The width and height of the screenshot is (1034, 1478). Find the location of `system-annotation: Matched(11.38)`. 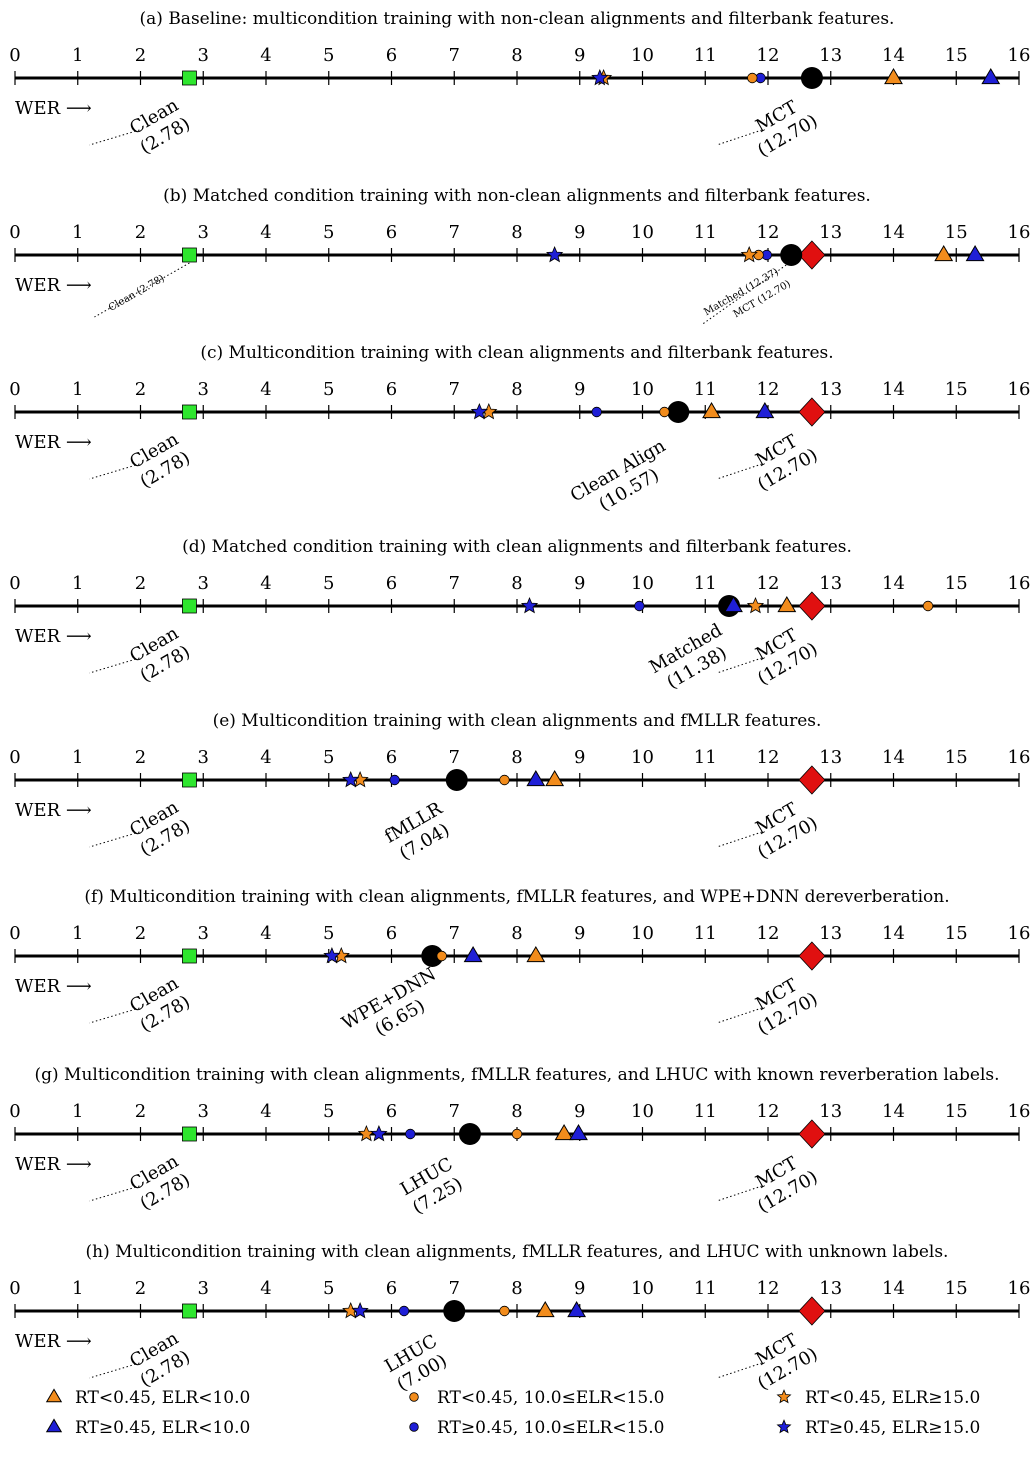

system-annotation: Matched(11.38) is located at coordinates (688, 657).